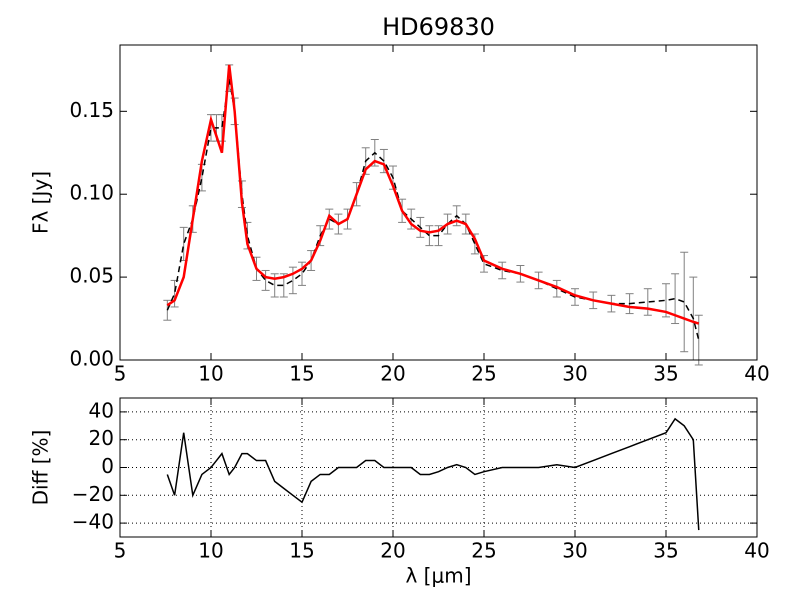  Describe the element at coordinates (101, 438) in the screenshot. I see `y-tick-label: 20` at that location.